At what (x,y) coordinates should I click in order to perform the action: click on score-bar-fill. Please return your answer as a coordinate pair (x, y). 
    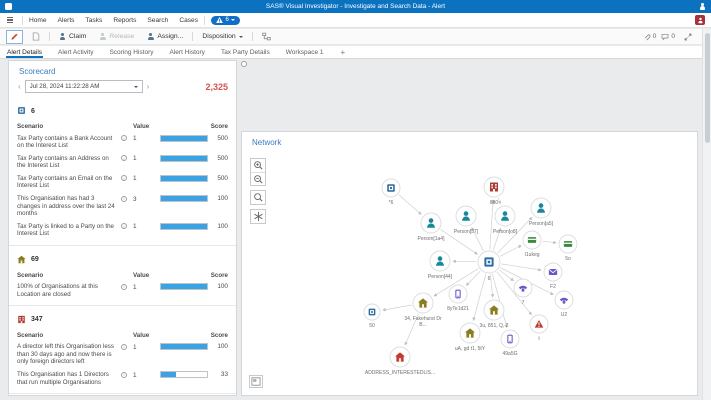
    Looking at the image, I should click on (184, 138).